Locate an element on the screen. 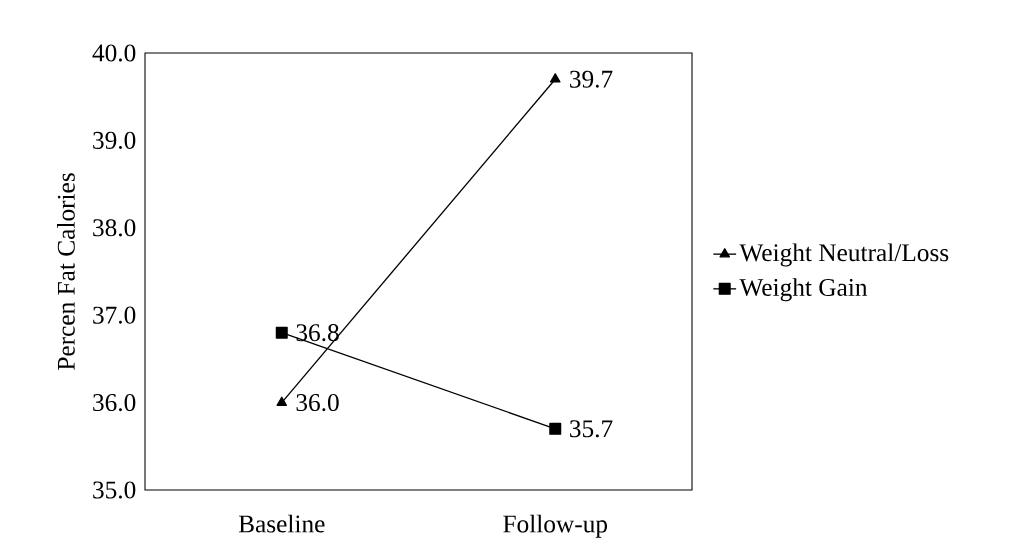 Image resolution: width=1009 pixels, height=546 pixels. data-label: 39.7 is located at coordinates (591, 79).